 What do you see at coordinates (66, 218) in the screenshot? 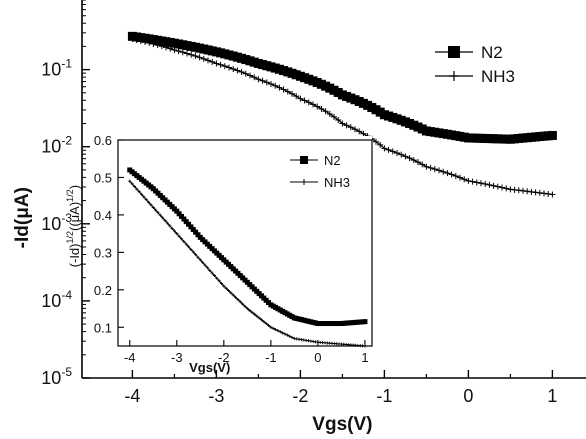
I see `y-tick-label-exponent: -3` at bounding box center [66, 218].